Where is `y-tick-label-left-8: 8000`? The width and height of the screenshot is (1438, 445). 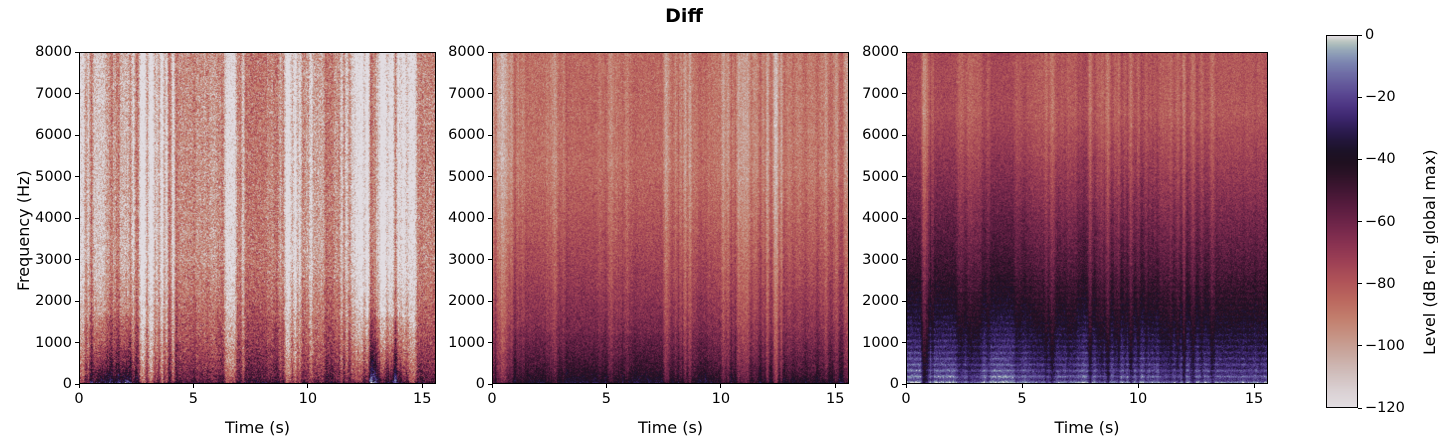 y-tick-label-left-8: 8000 is located at coordinates (53, 52).